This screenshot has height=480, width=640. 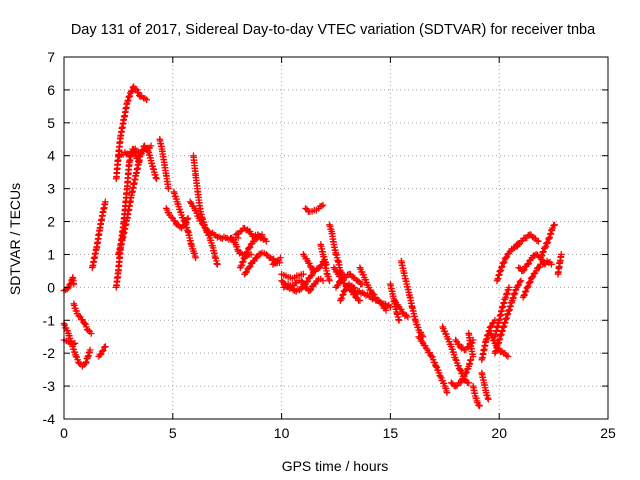 What do you see at coordinates (51, 254) in the screenshot?
I see `y-tick-label-5: 1` at bounding box center [51, 254].